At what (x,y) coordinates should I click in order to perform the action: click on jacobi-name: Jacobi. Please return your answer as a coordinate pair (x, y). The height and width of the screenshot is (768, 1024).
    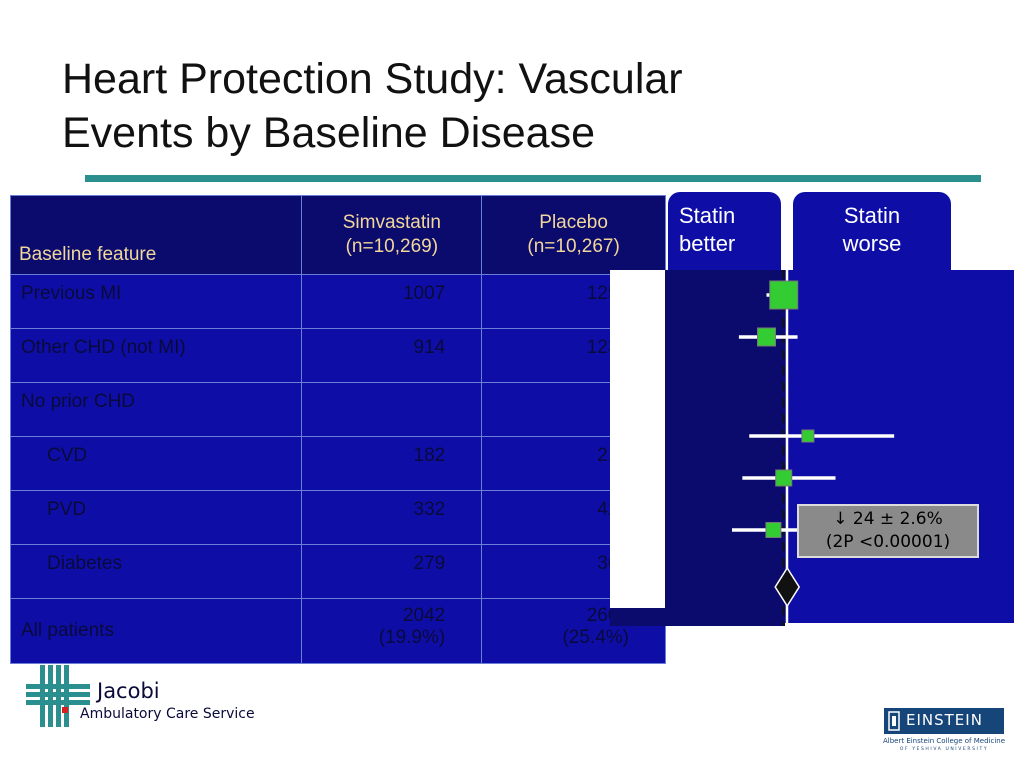
    Looking at the image, I should click on (128, 691).